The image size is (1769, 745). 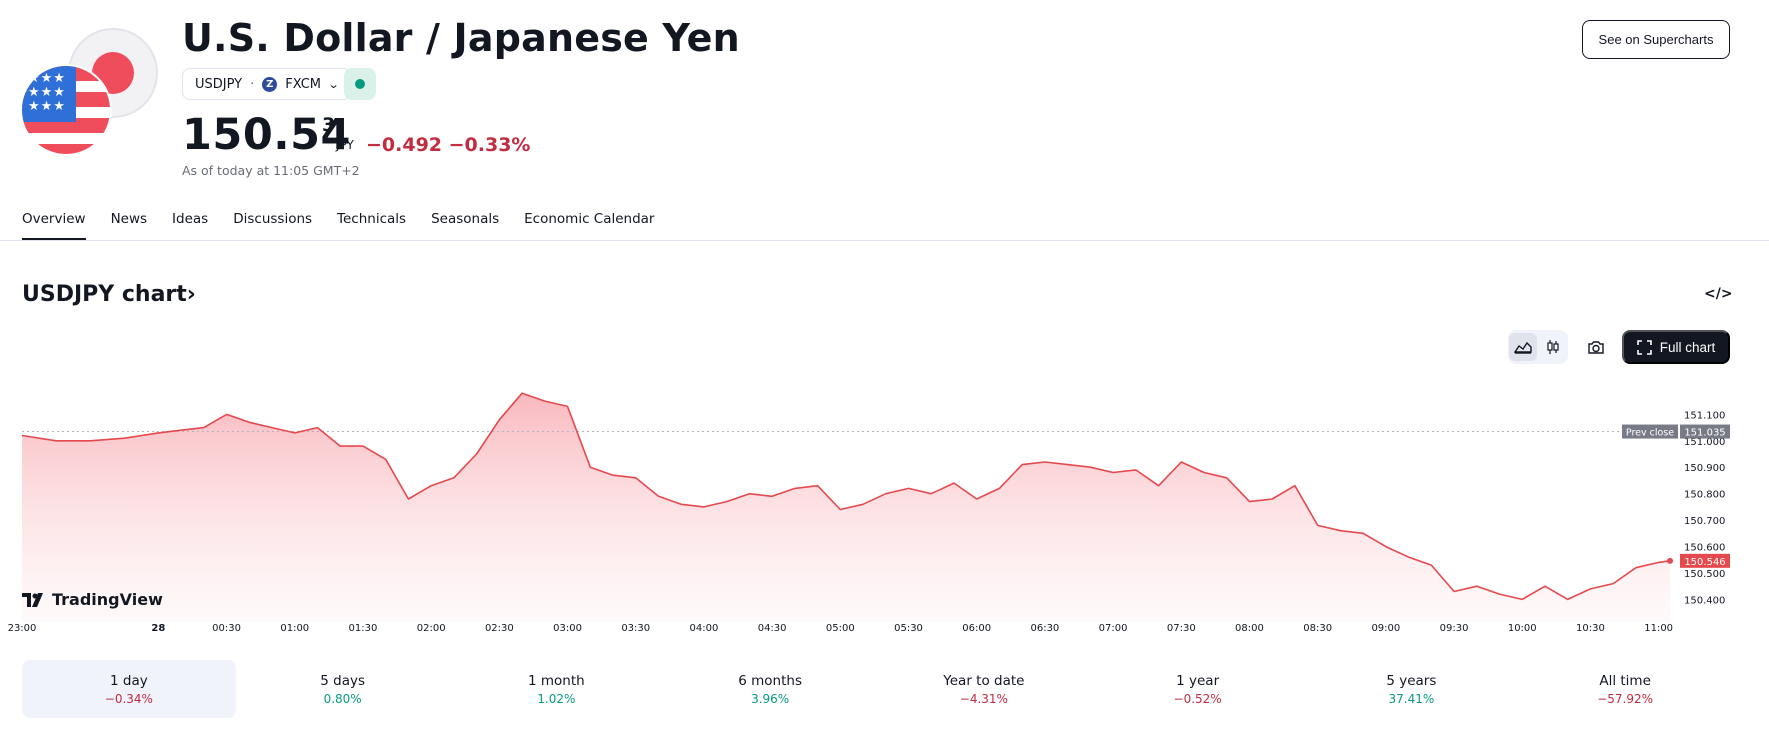 I want to click on tabs-divider, so click(x=884, y=240).